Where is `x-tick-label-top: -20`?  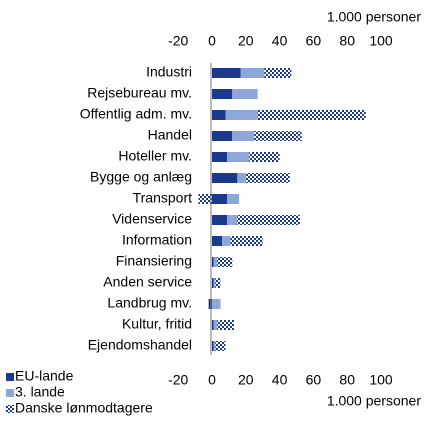
x-tick-label-top: -20 is located at coordinates (178, 41).